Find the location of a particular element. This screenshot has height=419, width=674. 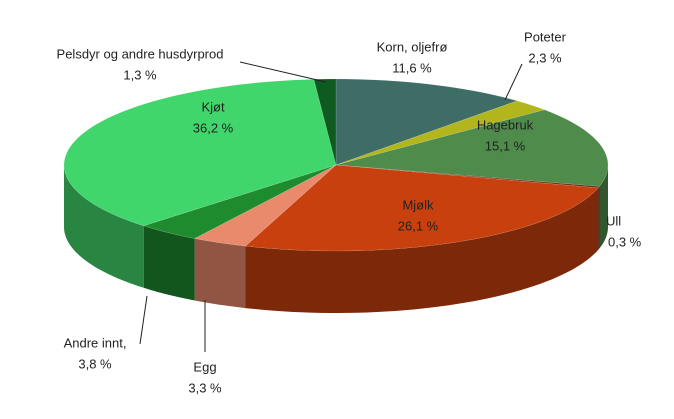

value-label: 1,3 % is located at coordinates (140, 74).